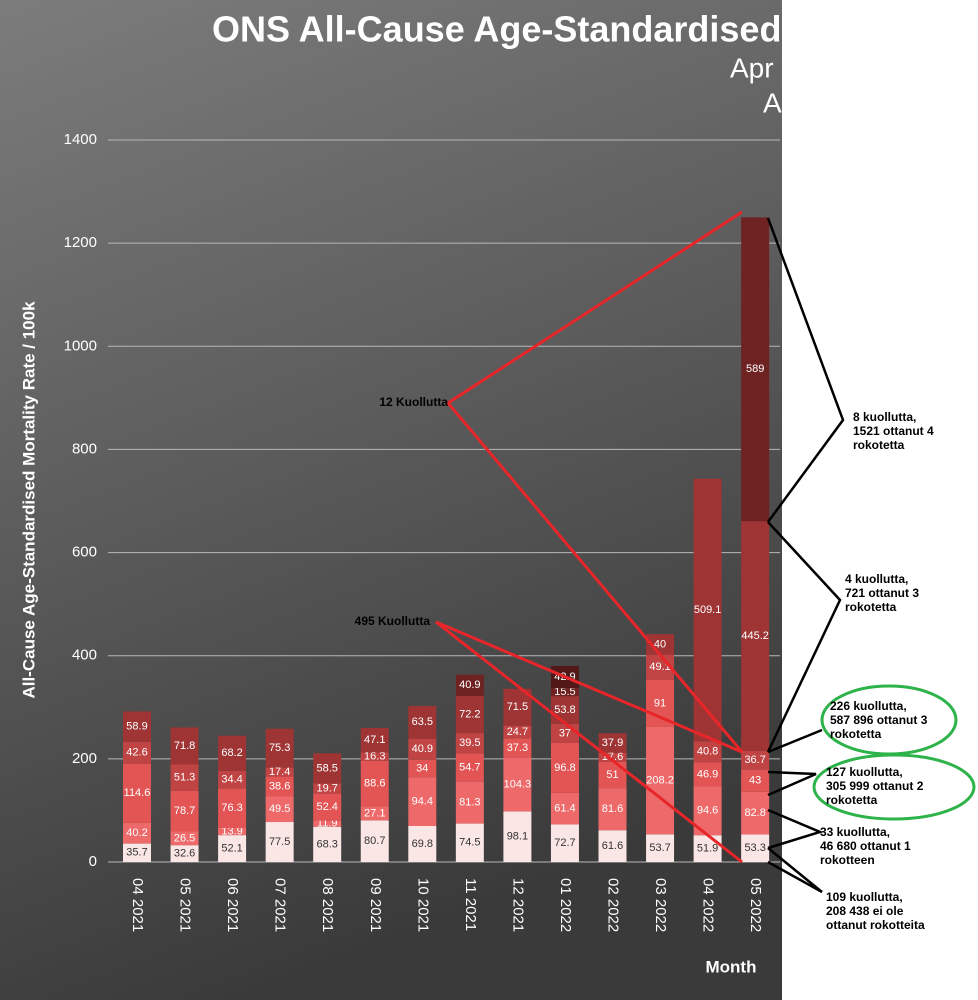  What do you see at coordinates (517, 905) in the screenshot?
I see `x-tick-label: 12 2021` at bounding box center [517, 905].